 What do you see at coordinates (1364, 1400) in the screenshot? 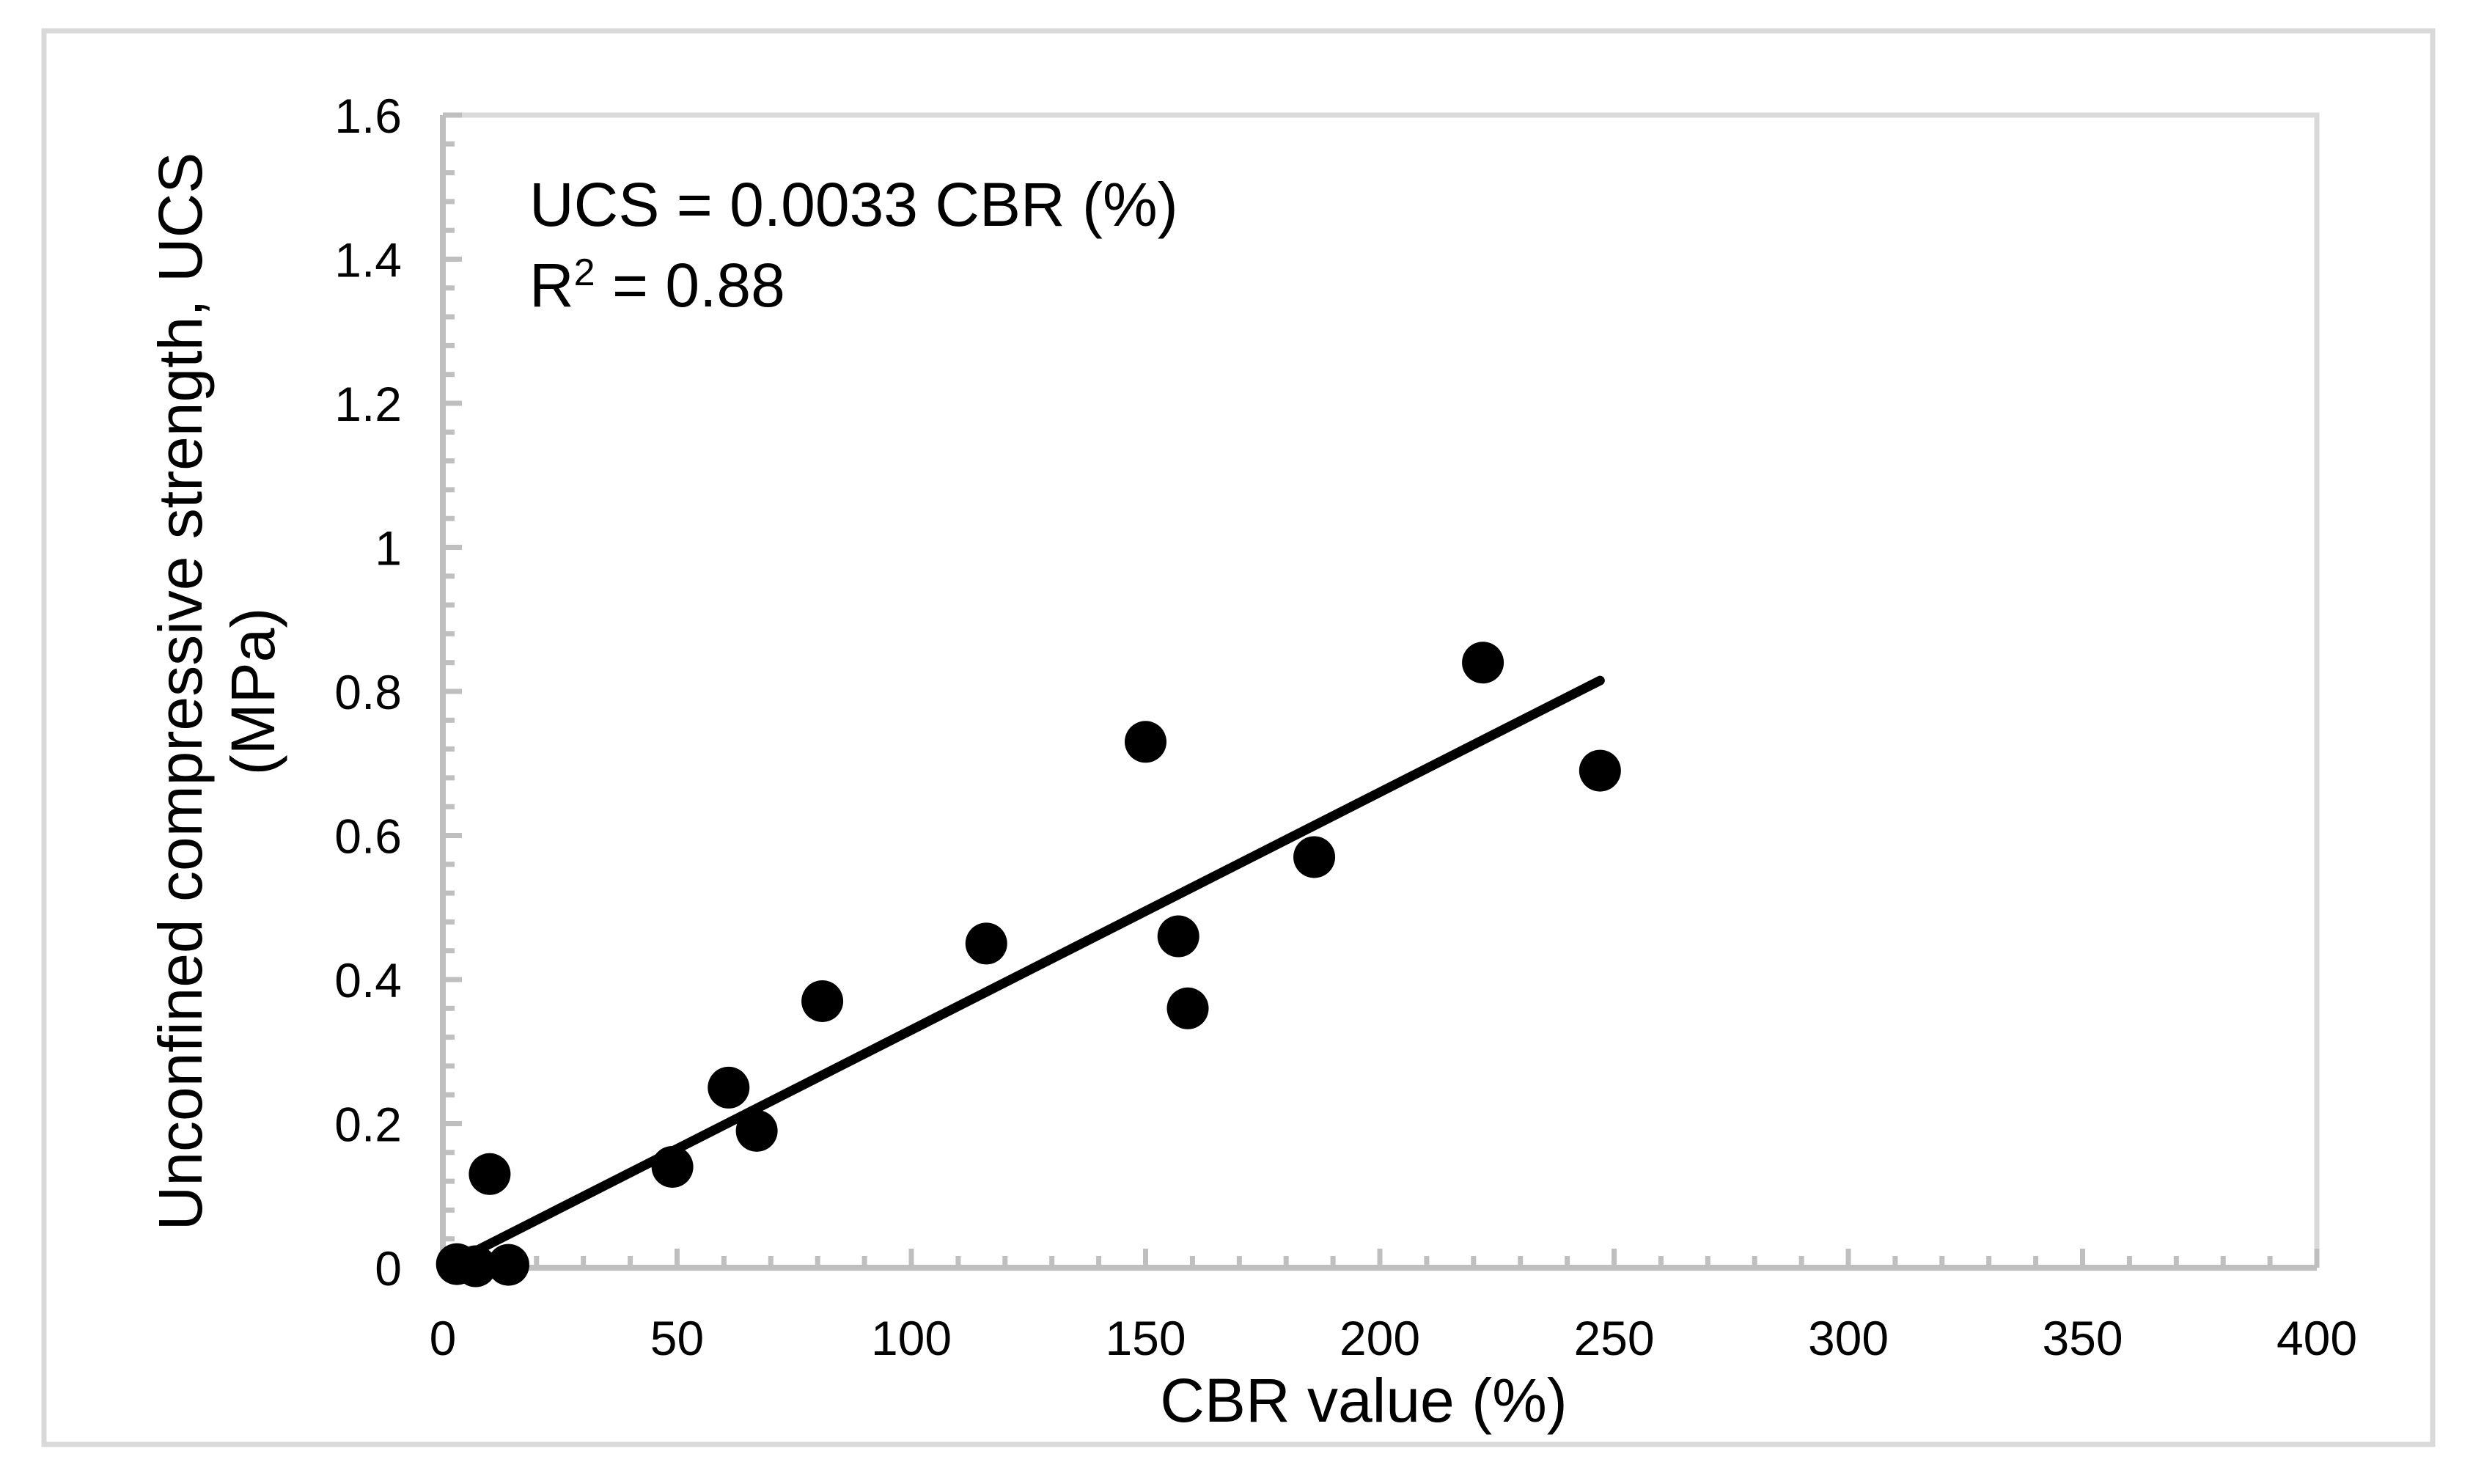
I see `x-axis-title: CBR value (%)` at bounding box center [1364, 1400].